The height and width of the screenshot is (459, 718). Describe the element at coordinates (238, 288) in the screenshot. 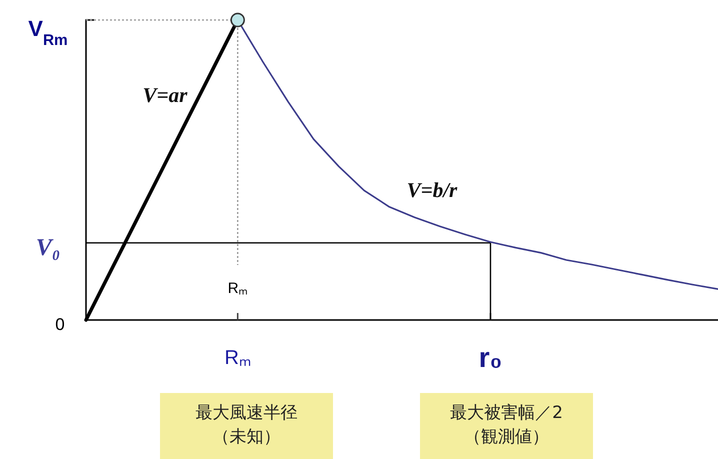

I see `ref-line-label: Rₘ` at that location.